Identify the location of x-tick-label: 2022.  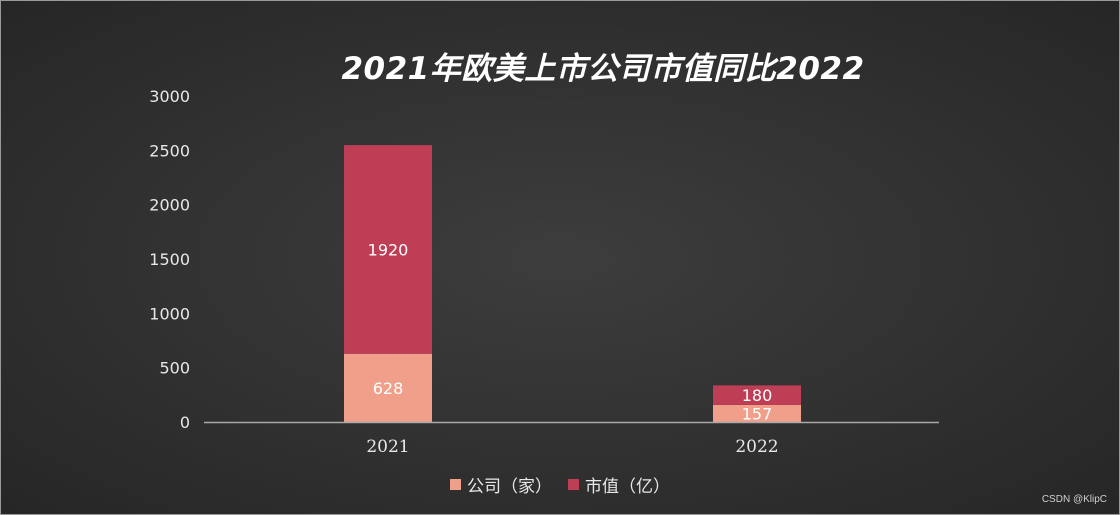
(756, 447).